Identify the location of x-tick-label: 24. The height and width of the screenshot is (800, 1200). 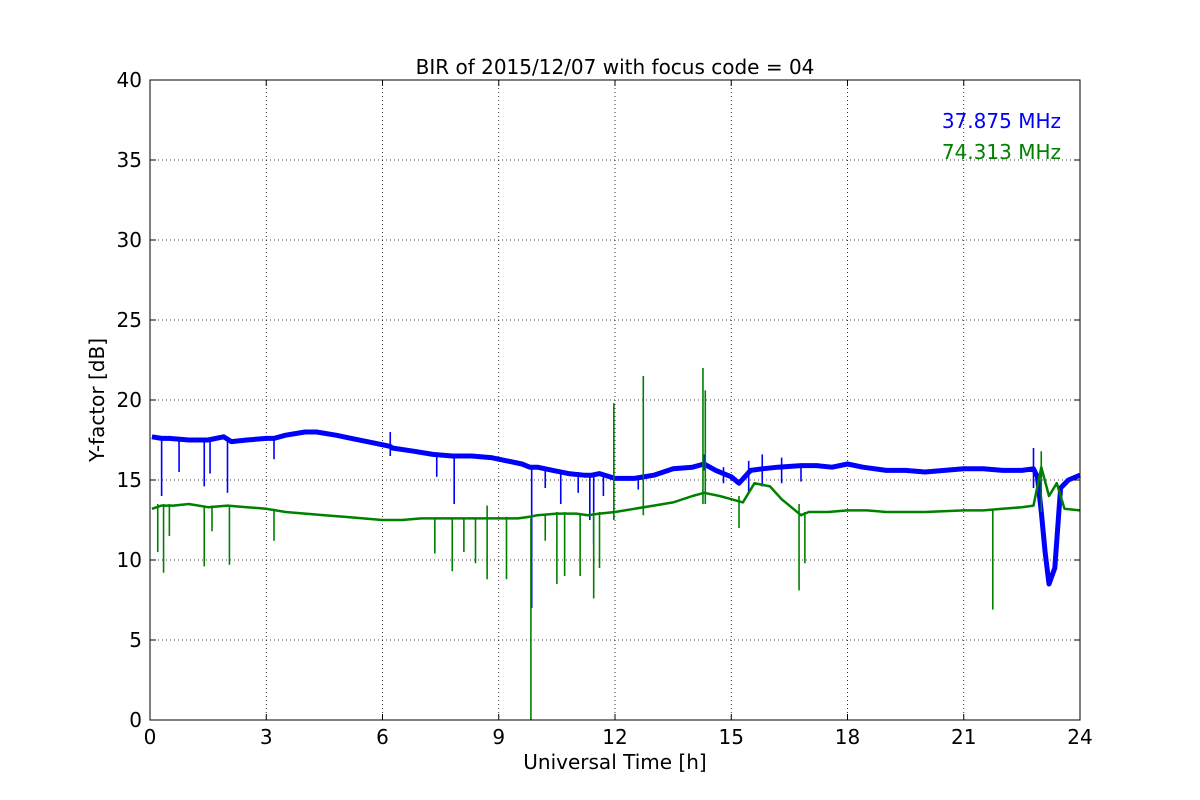
(1079, 737).